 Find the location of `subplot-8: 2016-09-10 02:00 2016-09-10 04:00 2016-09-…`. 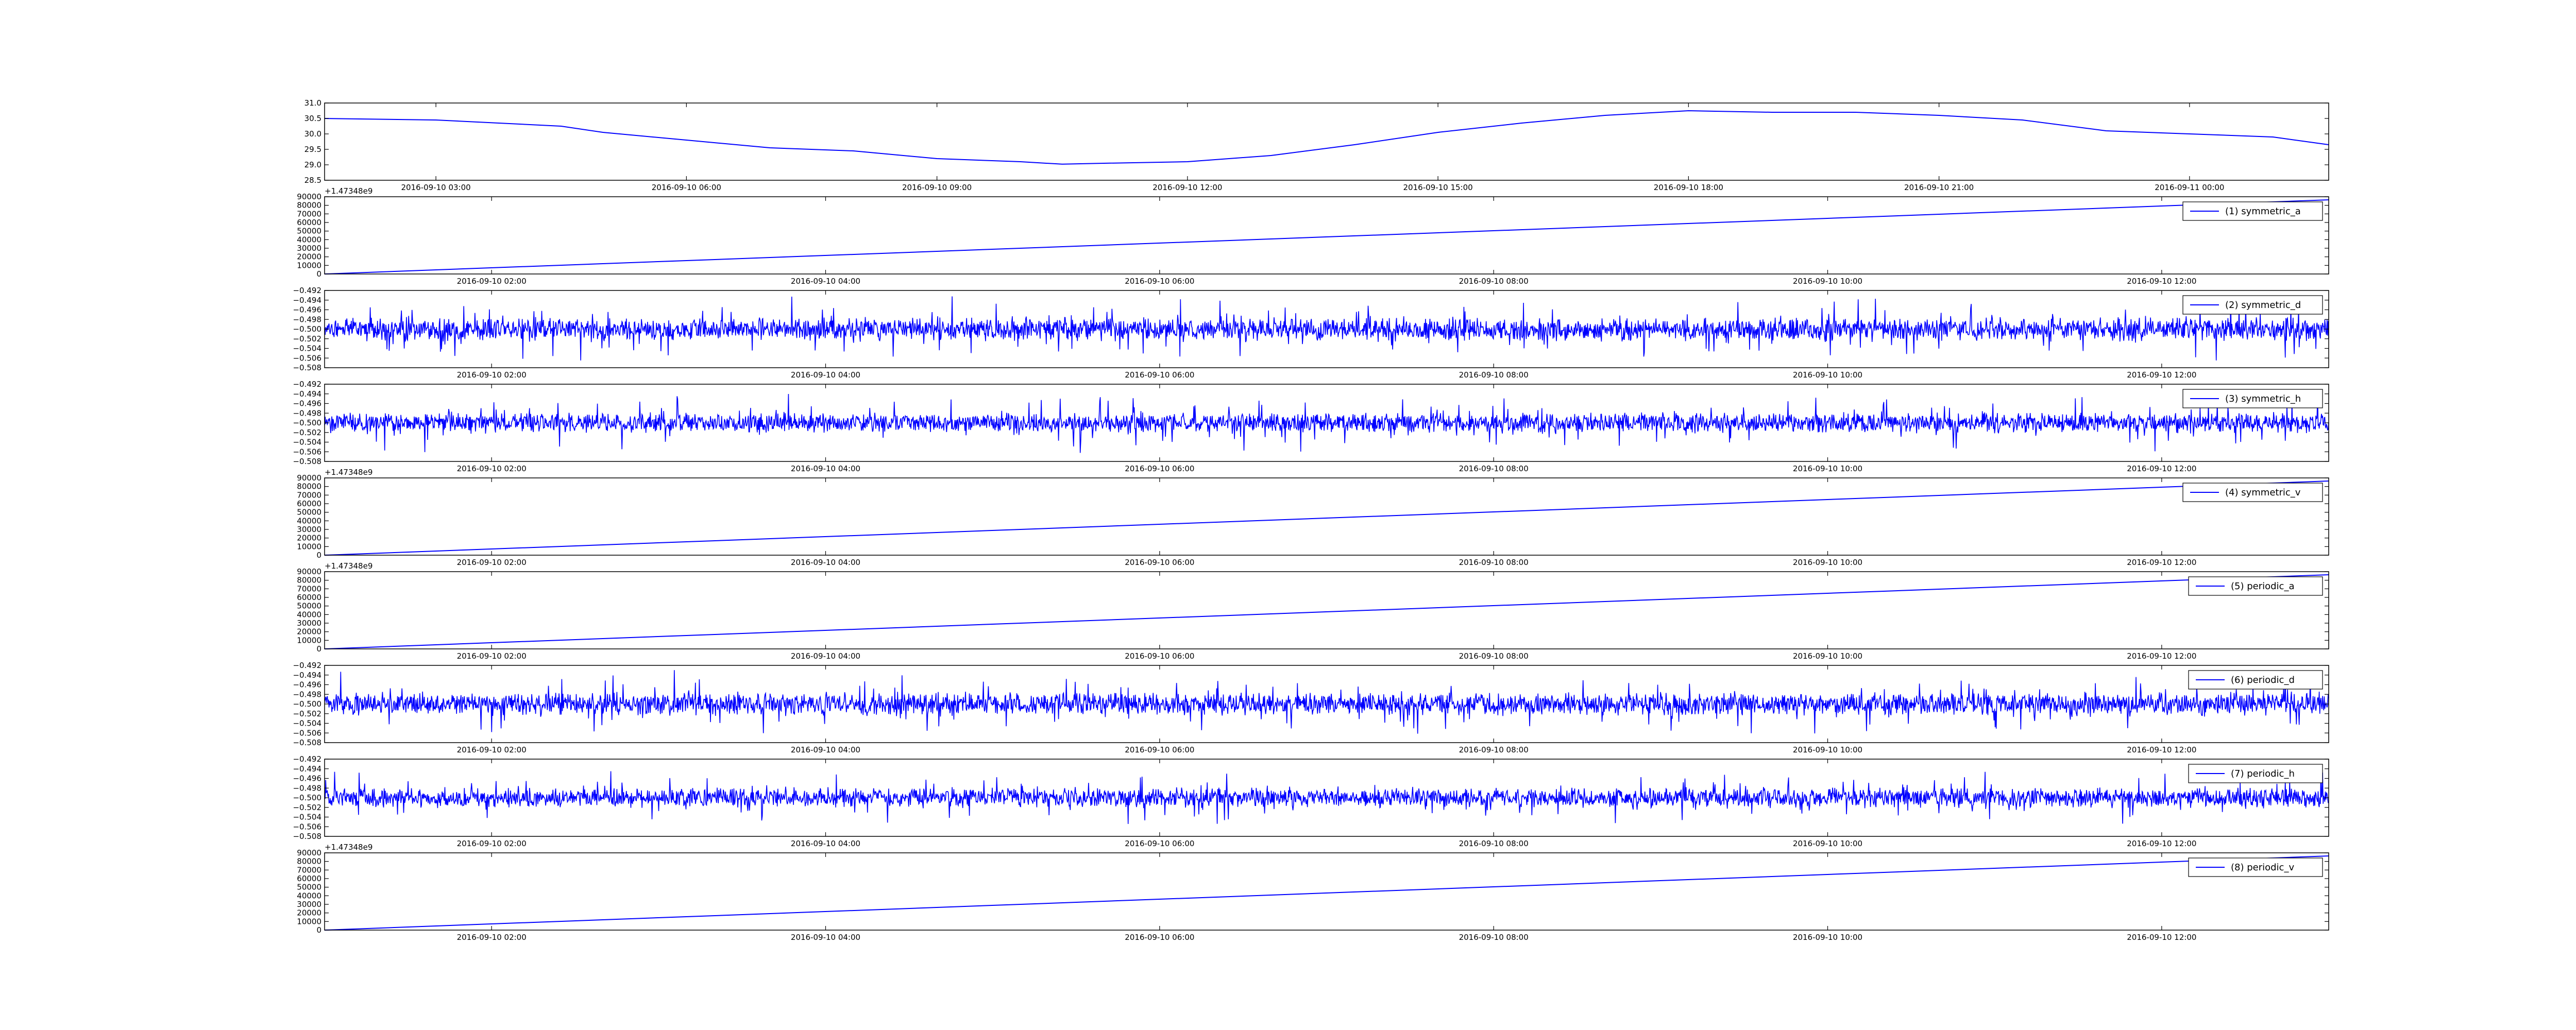

subplot-8: 2016-09-10 02:00 2016-09-10 04:00 2016-09-… is located at coordinates (1311, 801).